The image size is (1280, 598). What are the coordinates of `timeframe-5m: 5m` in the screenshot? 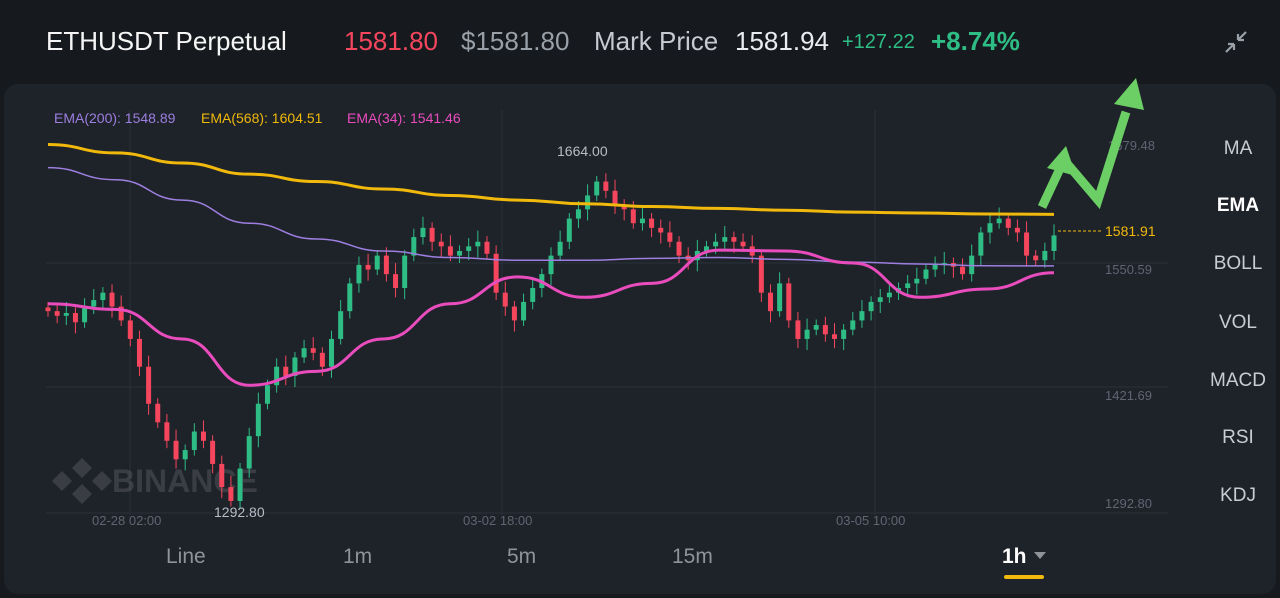 It's located at (522, 556).